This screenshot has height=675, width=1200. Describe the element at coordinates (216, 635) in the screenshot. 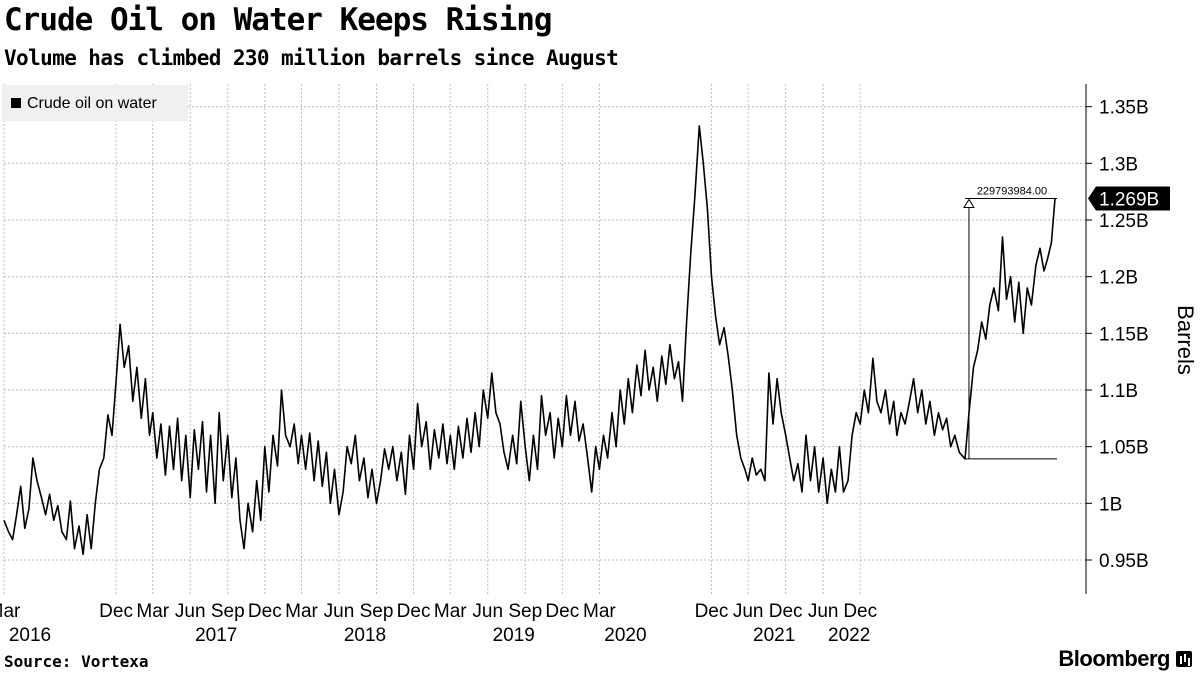

I see `x-year-label: 2017` at that location.